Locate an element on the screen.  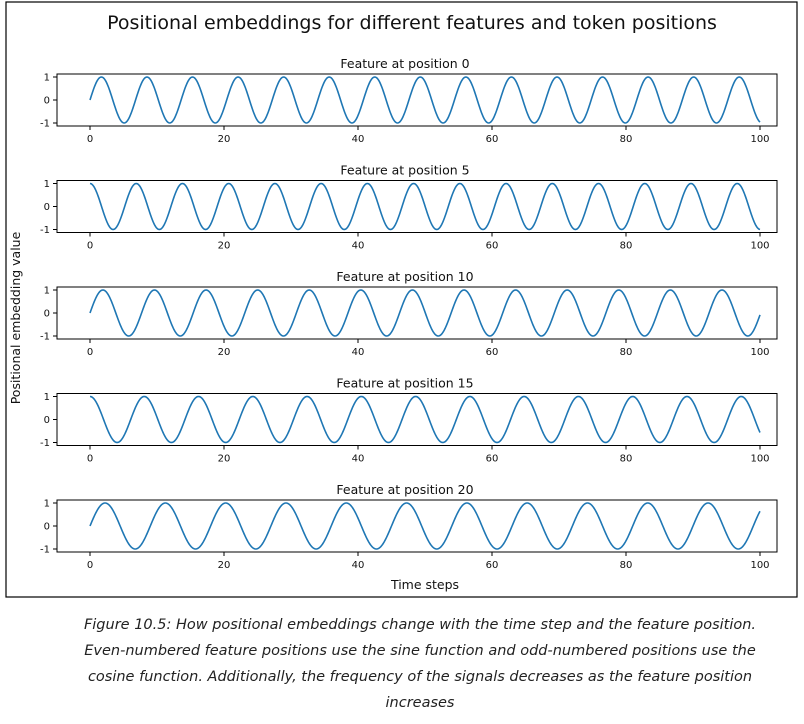
subplot-title: Feature at position 0 is located at coordinates (404, 63).